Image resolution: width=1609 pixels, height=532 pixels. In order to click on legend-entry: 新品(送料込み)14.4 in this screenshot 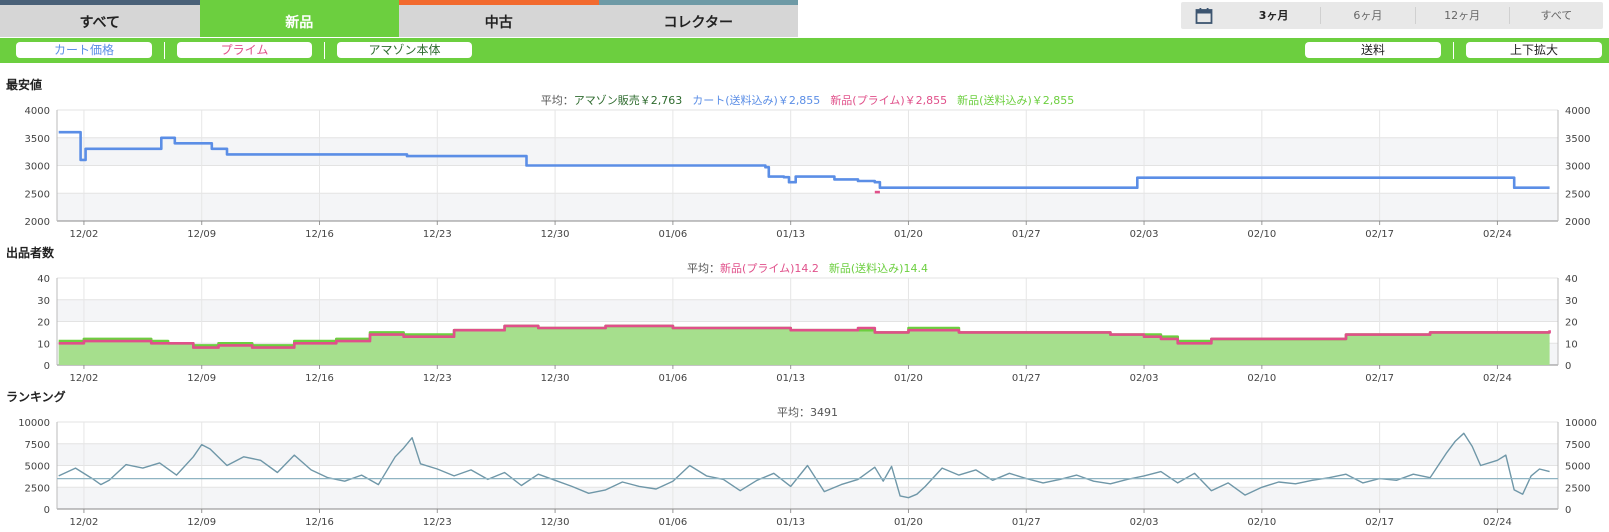, I will do `click(878, 268)`.